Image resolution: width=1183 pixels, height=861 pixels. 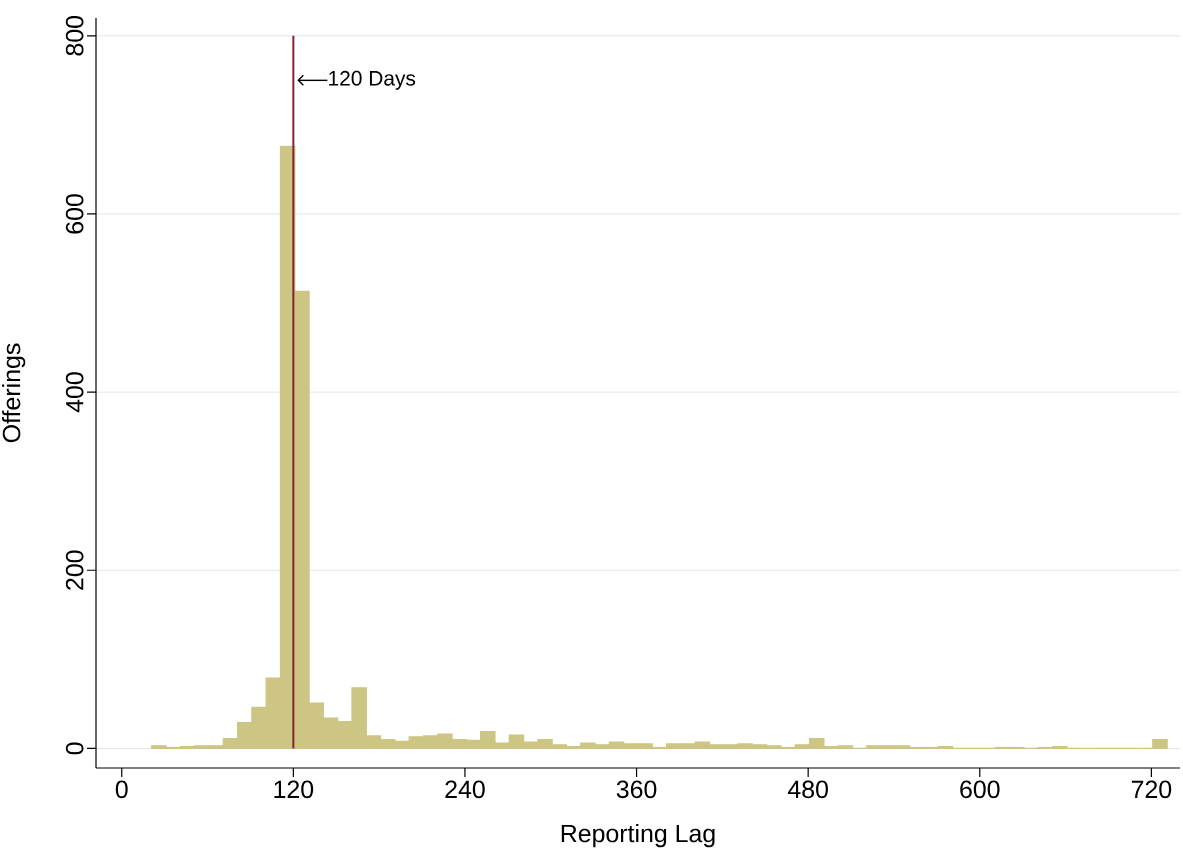 What do you see at coordinates (465, 789) in the screenshot?
I see `x-tick-label: 240` at bounding box center [465, 789].